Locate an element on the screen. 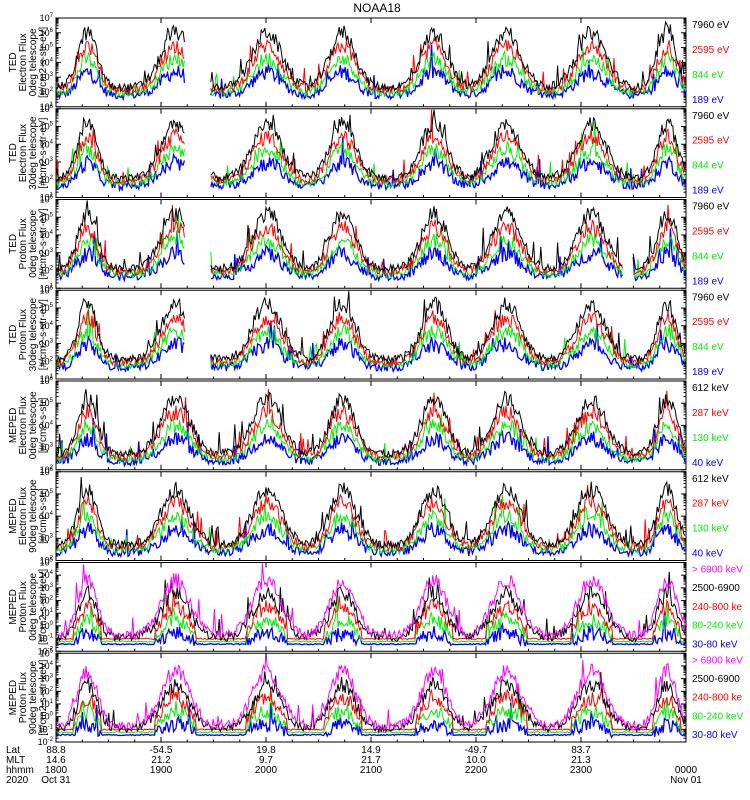 Image resolution: width=750 pixels, height=800 pixels. channel-label: 287 keV is located at coordinates (710, 504).